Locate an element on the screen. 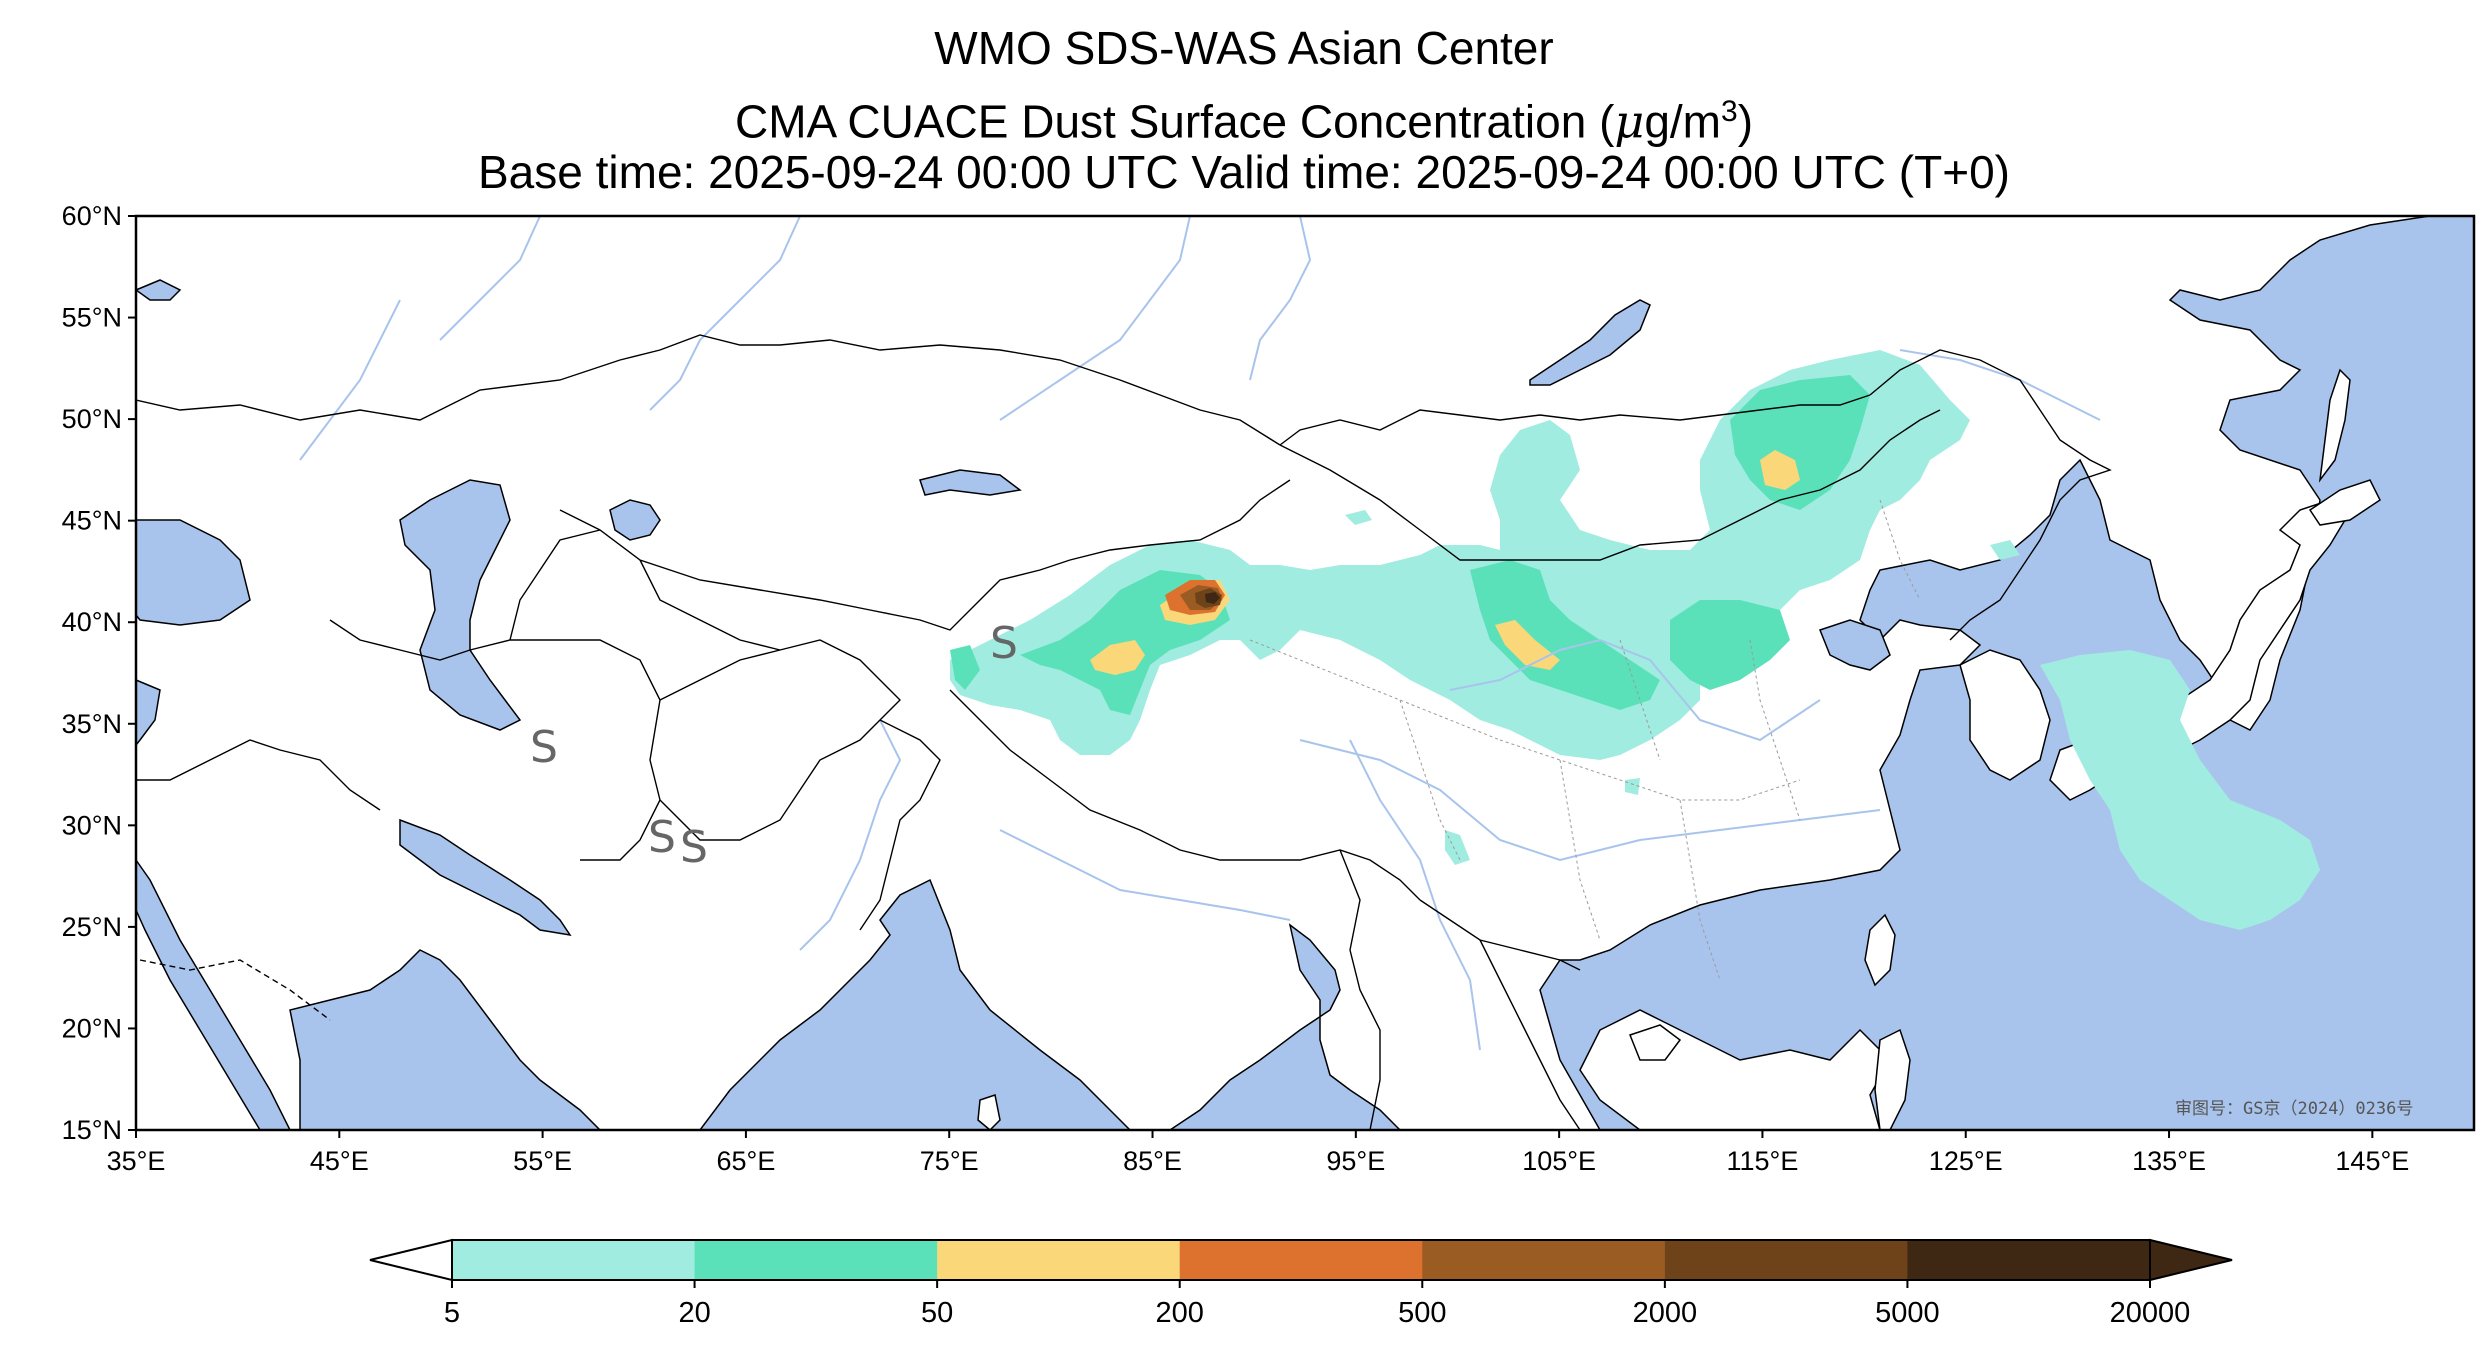 The height and width of the screenshot is (1362, 2488). indian-ocean is located at coordinates (1050, 1004).